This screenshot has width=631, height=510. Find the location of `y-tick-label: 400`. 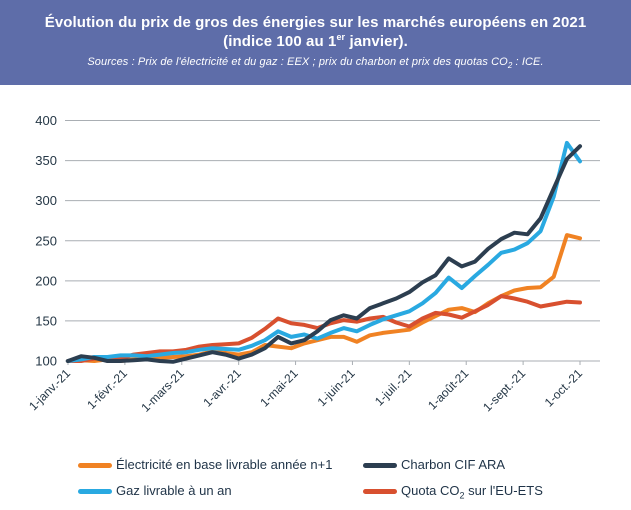

y-tick-label: 400 is located at coordinates (46, 120).